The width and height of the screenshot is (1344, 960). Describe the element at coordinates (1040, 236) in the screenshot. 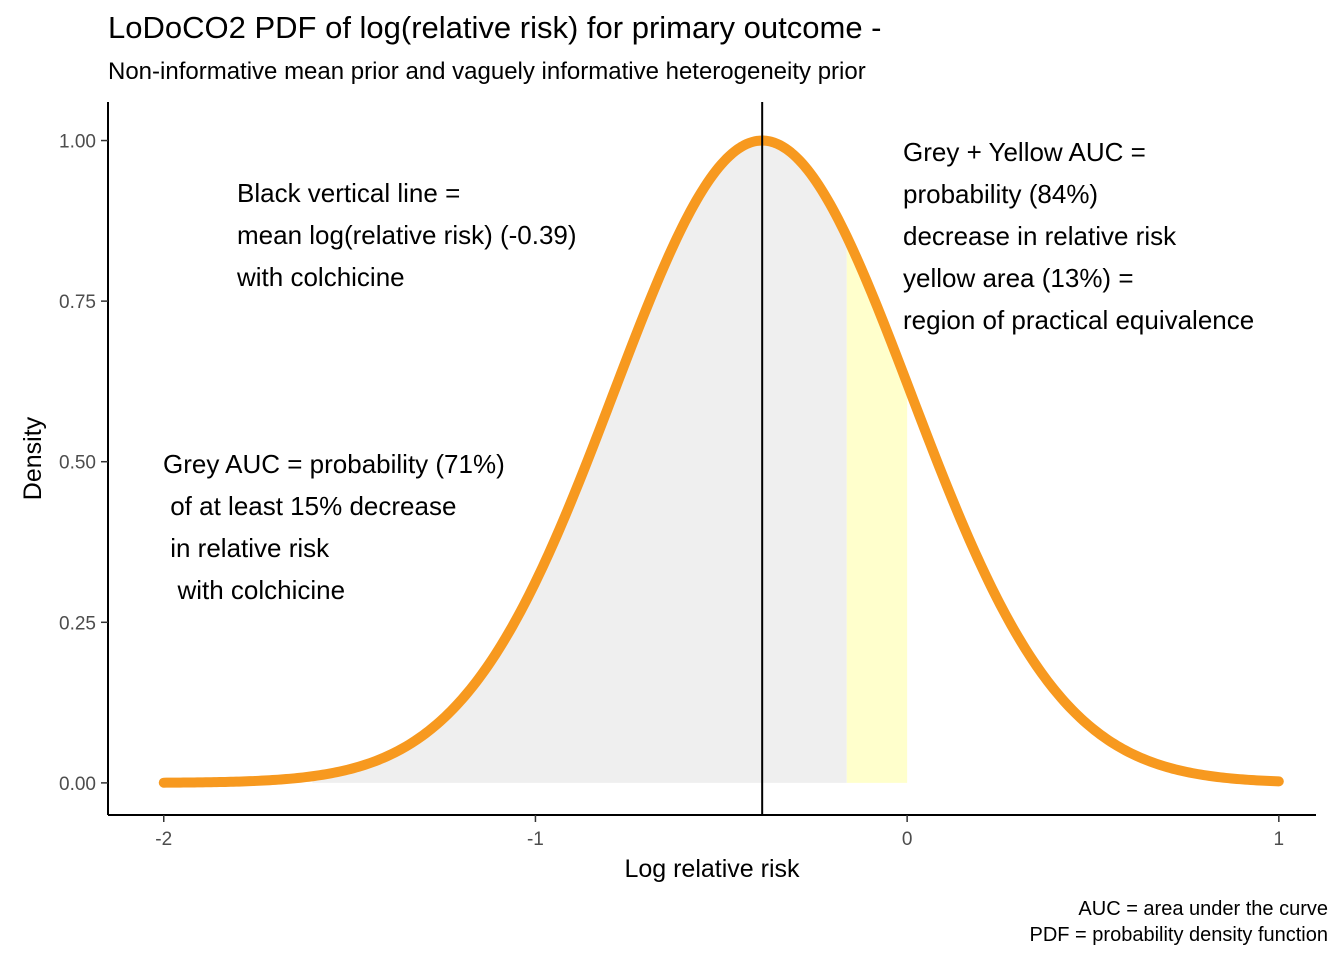

I see `annotation-line: decrease in relative risk` at that location.